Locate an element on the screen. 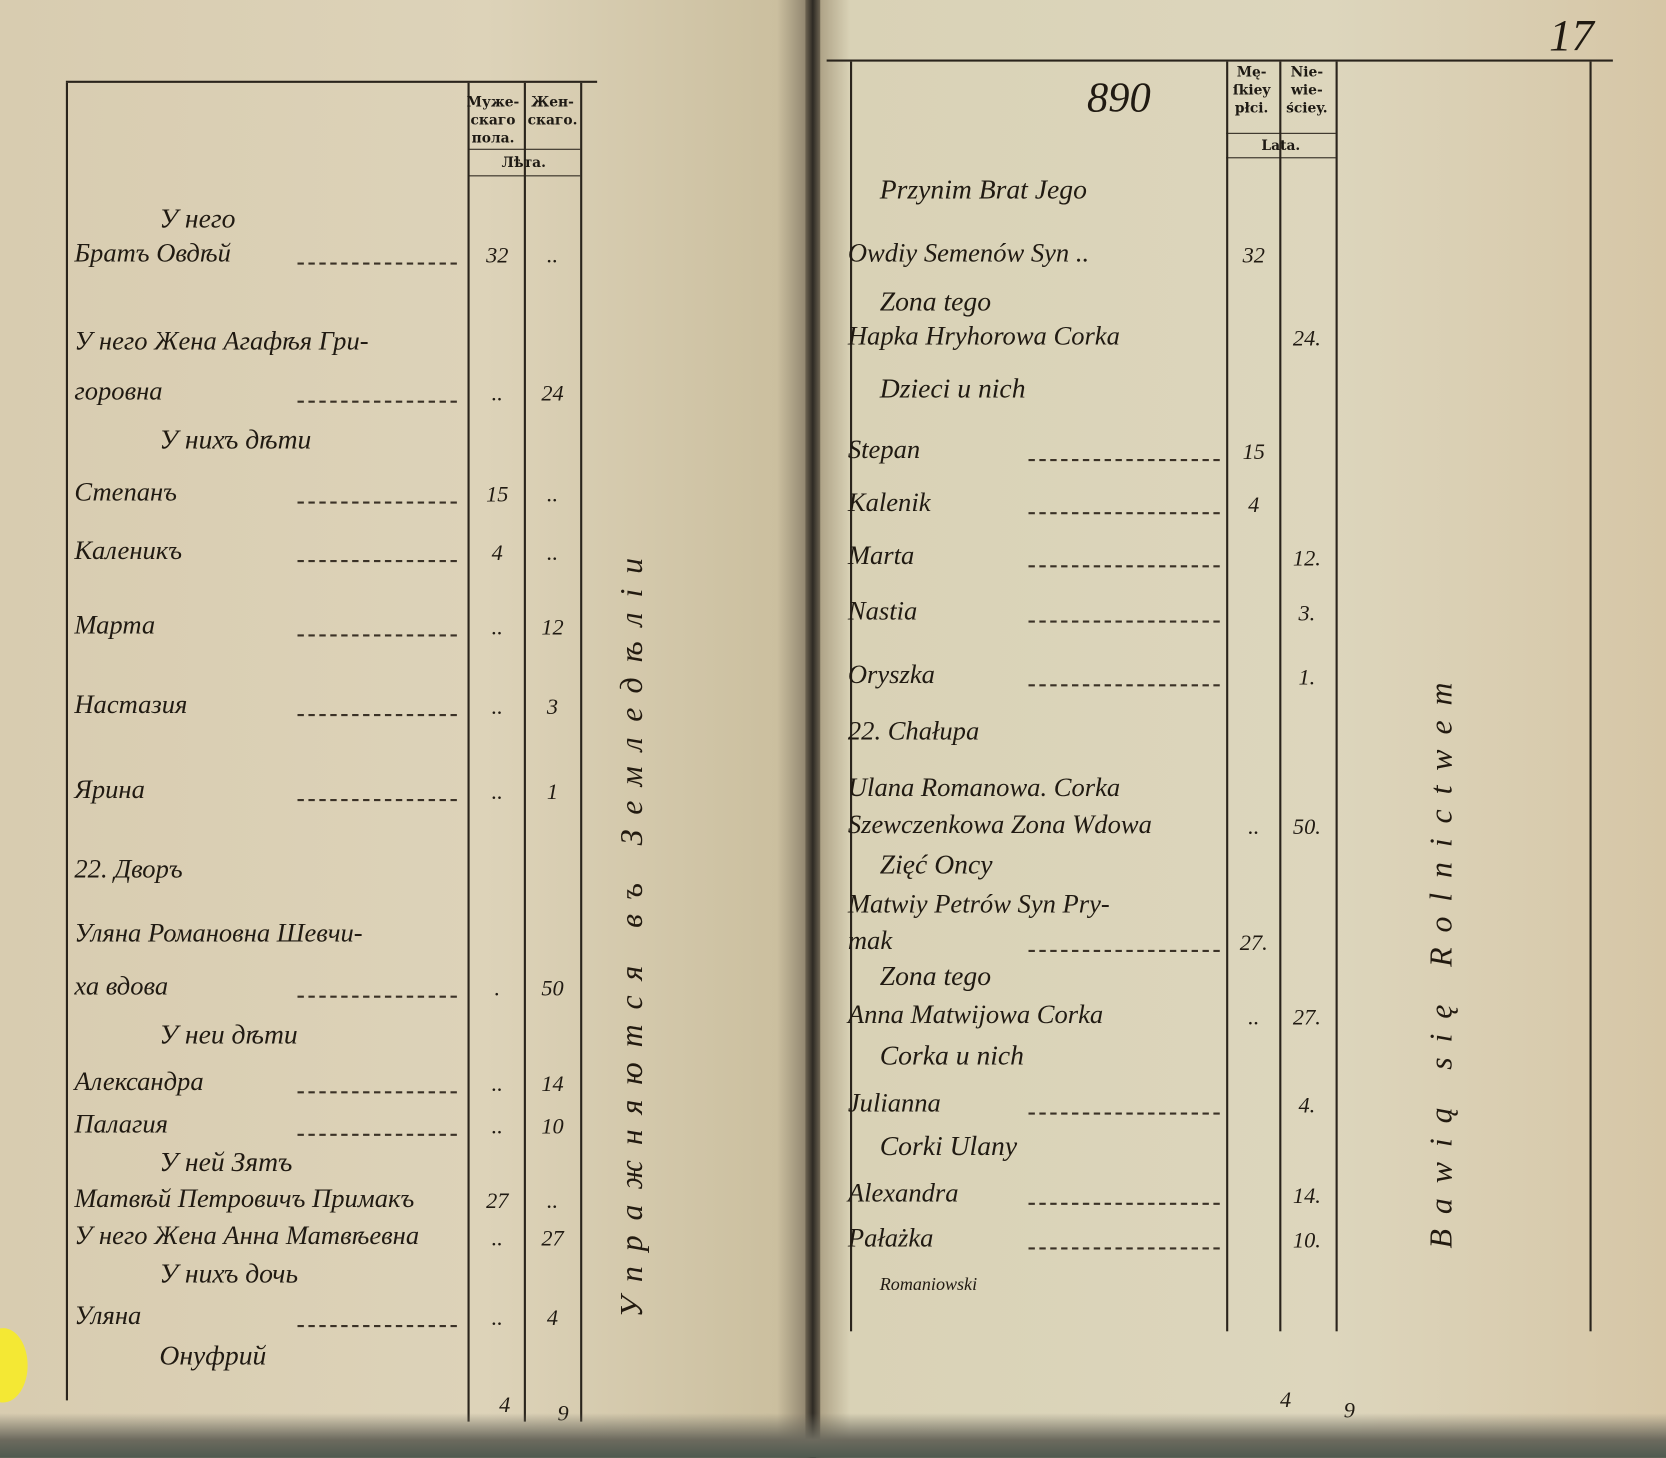 The image size is (1666, 1458). female-age: .. is located at coordinates (552, 255).